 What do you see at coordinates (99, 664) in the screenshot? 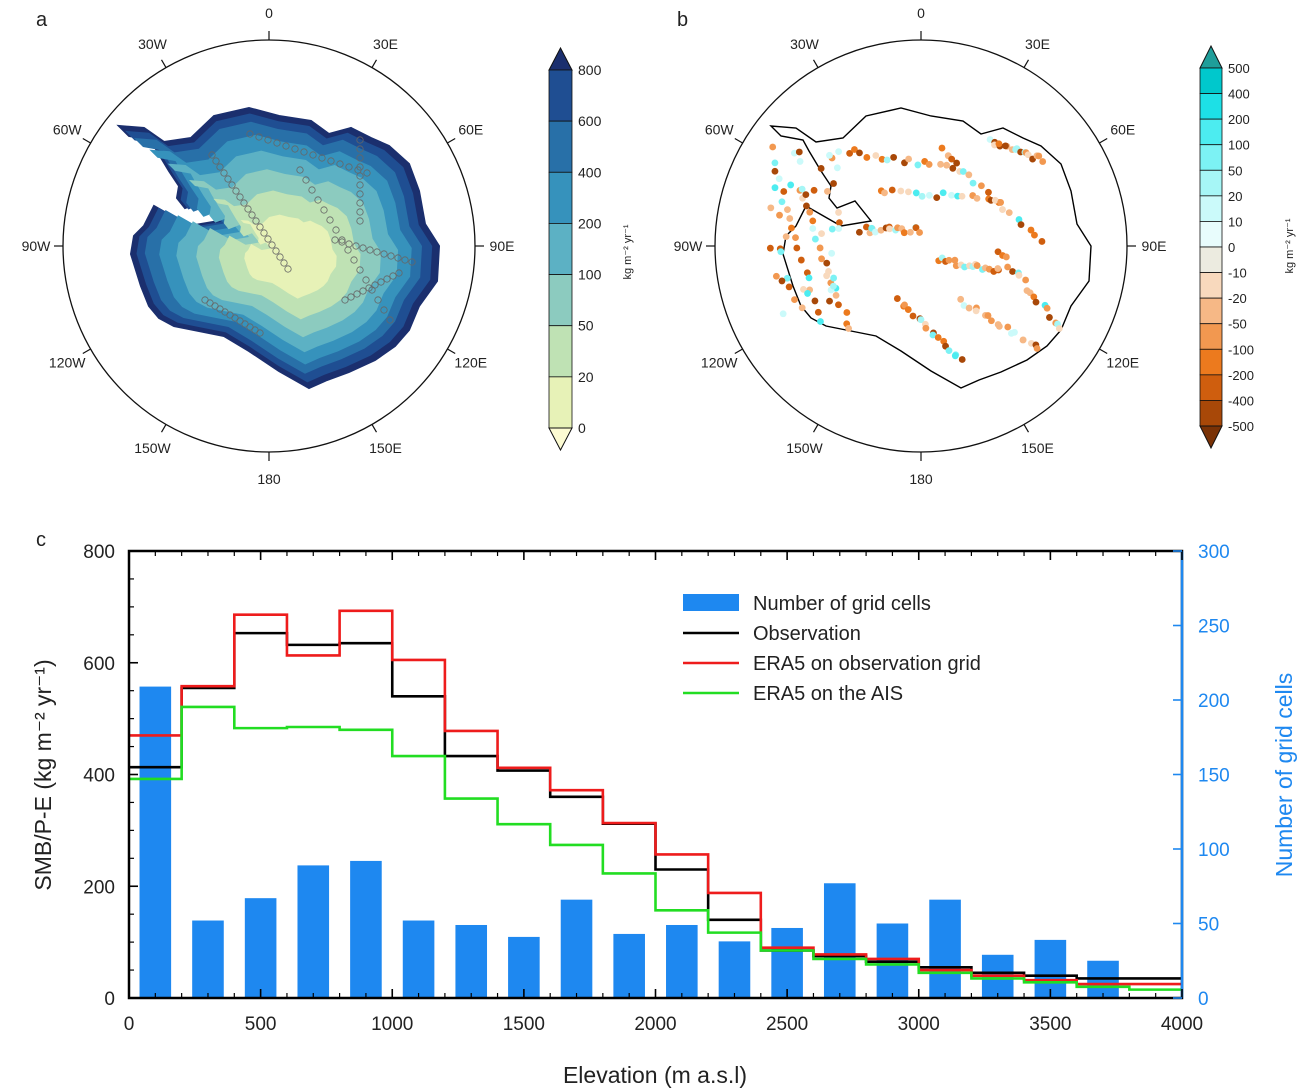
I see `y-left-tick-label: 600` at bounding box center [99, 664].